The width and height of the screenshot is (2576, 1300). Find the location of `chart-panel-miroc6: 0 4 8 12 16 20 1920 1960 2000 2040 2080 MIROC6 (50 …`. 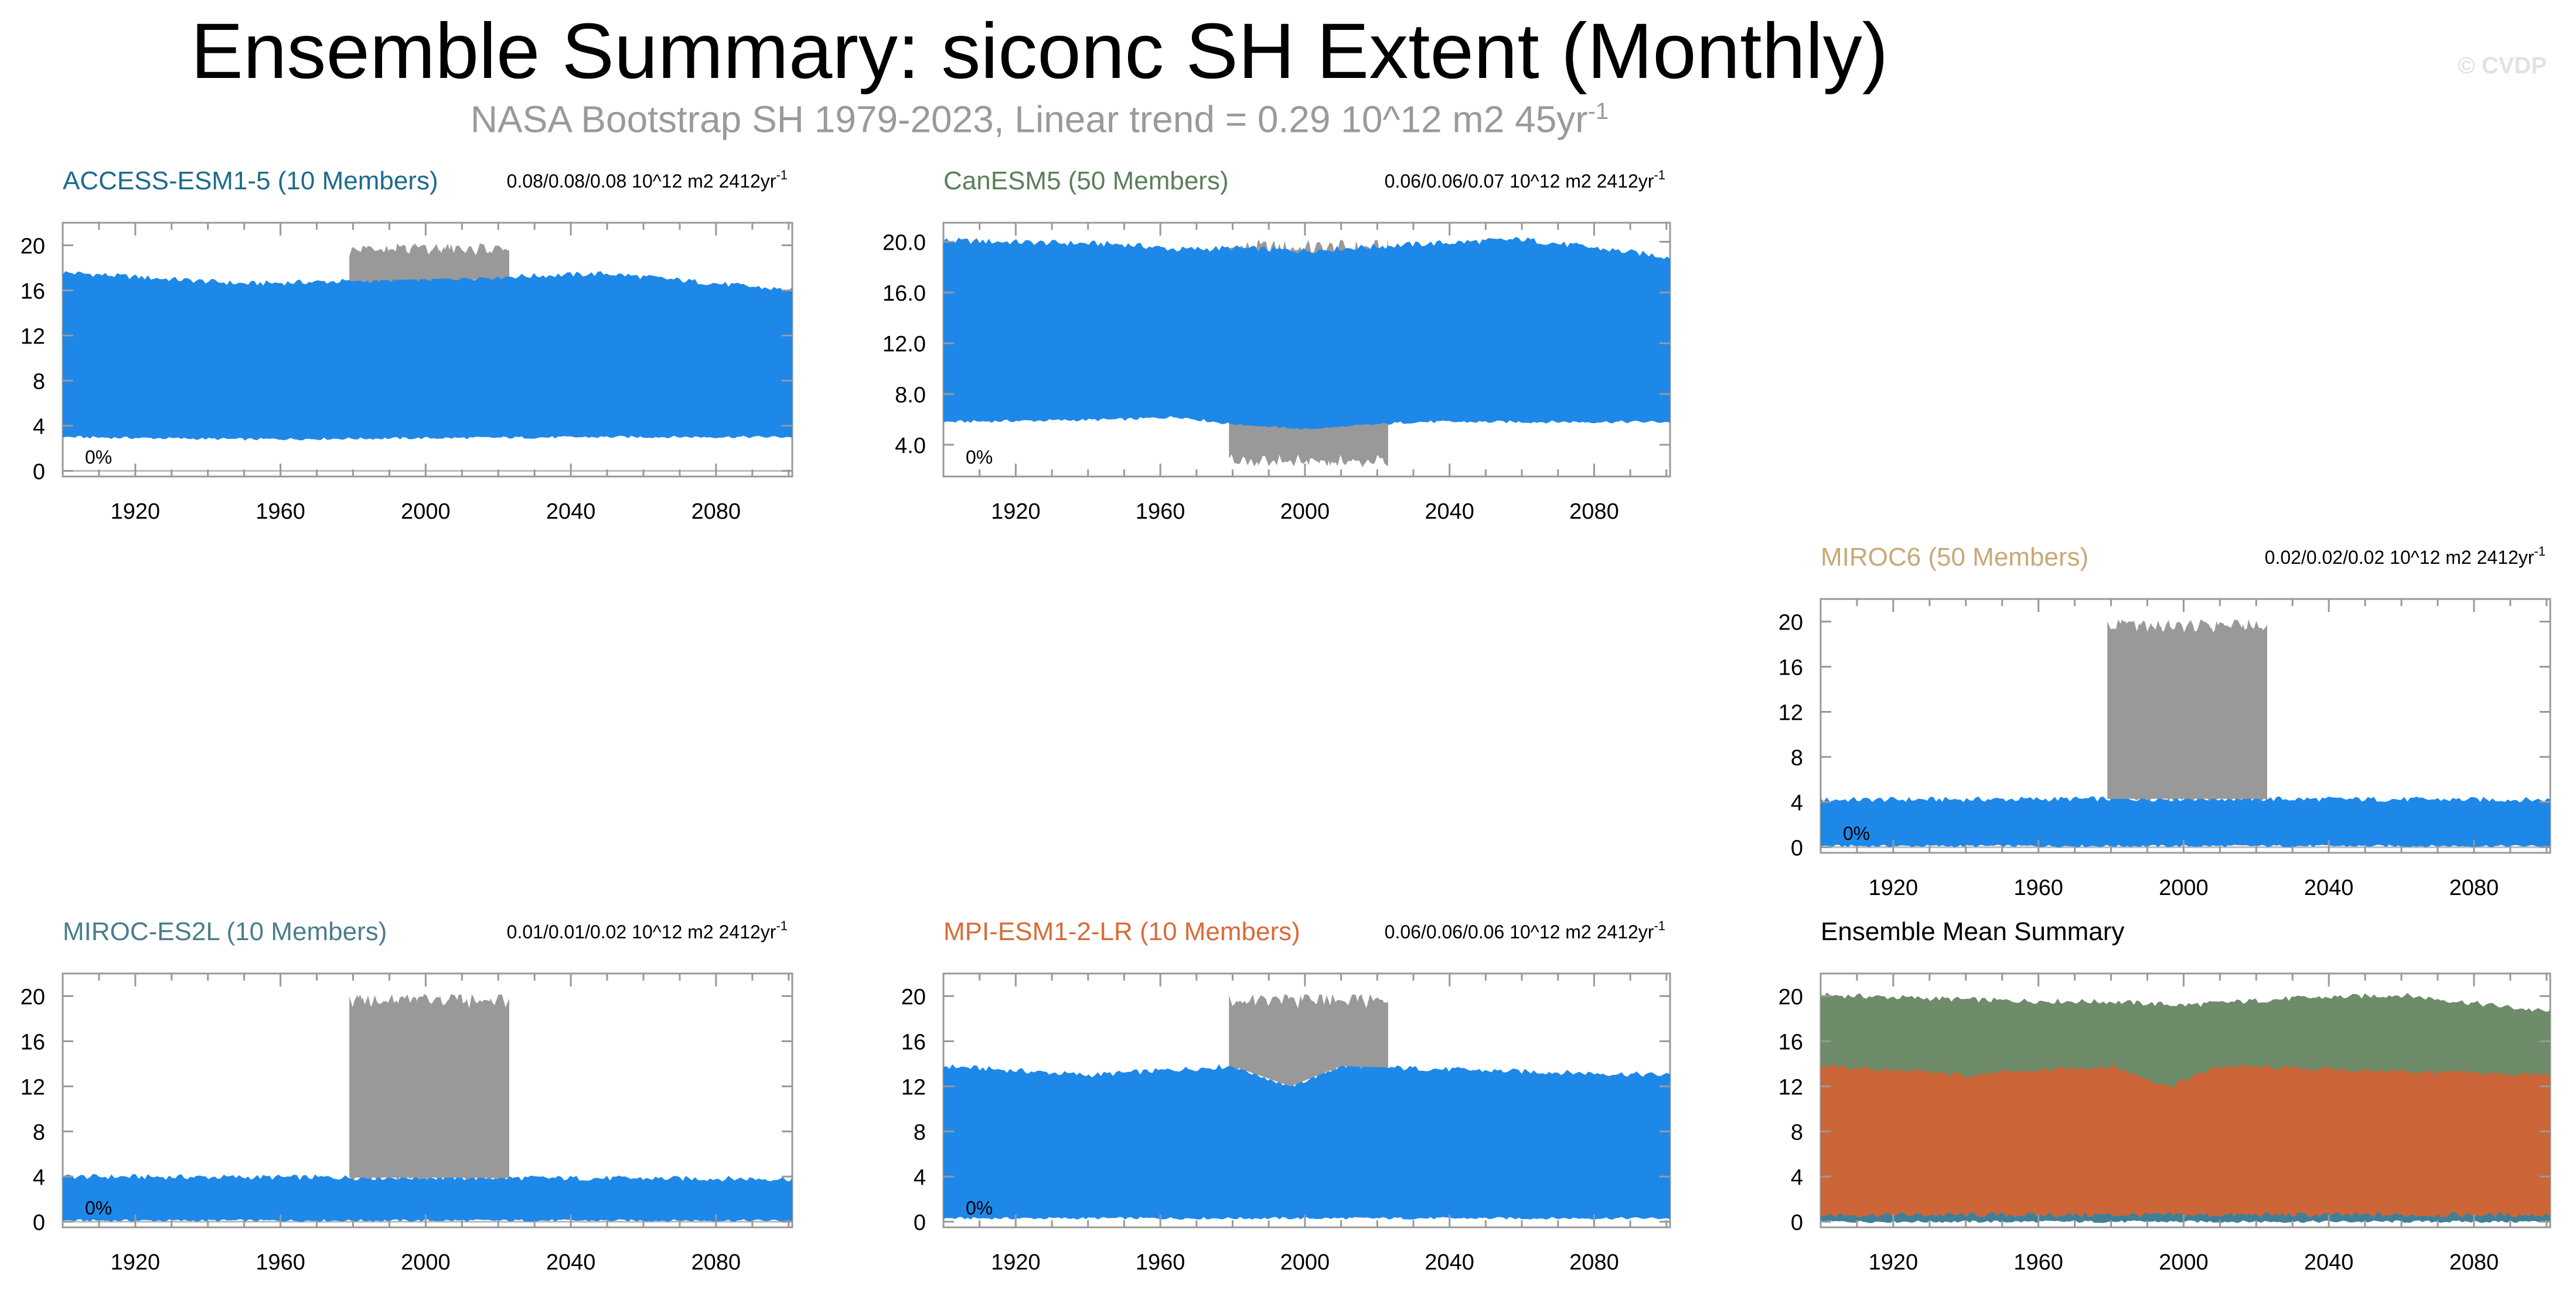

chart-panel-miroc6: 0 4 8 12 16 20 1920 1960 2000 2040 2080 MIROC6 (50 … is located at coordinates (2164, 721).